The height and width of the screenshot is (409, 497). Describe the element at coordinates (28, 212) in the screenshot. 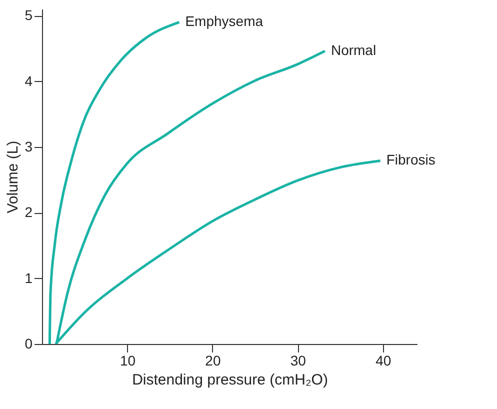

I see `y-tick-label: 2` at that location.